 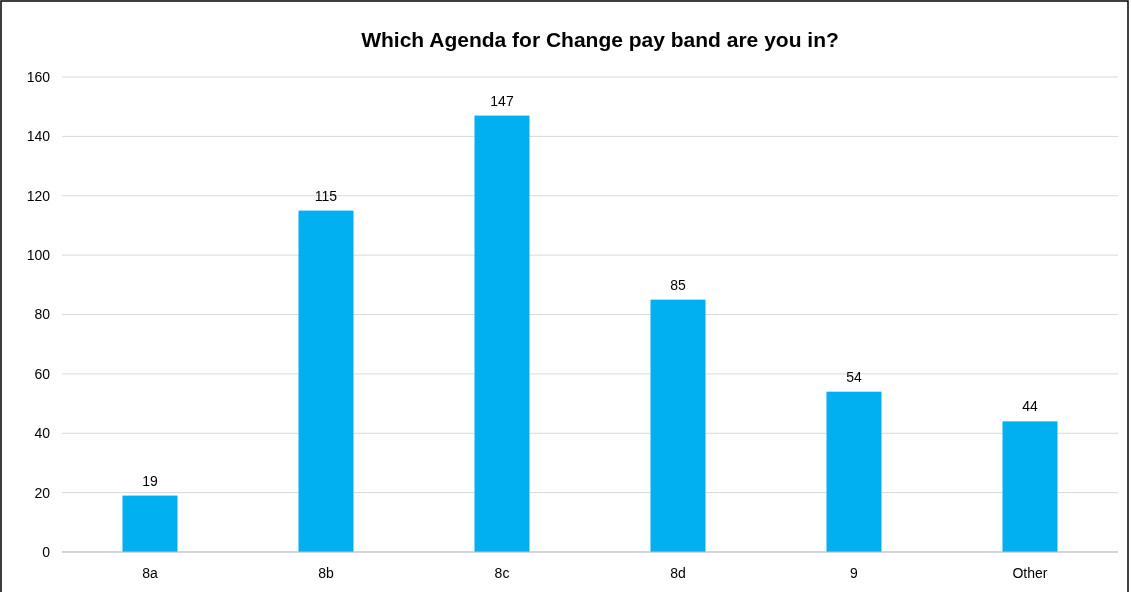 What do you see at coordinates (42, 373) in the screenshot?
I see `y-tick-label: 60` at bounding box center [42, 373].